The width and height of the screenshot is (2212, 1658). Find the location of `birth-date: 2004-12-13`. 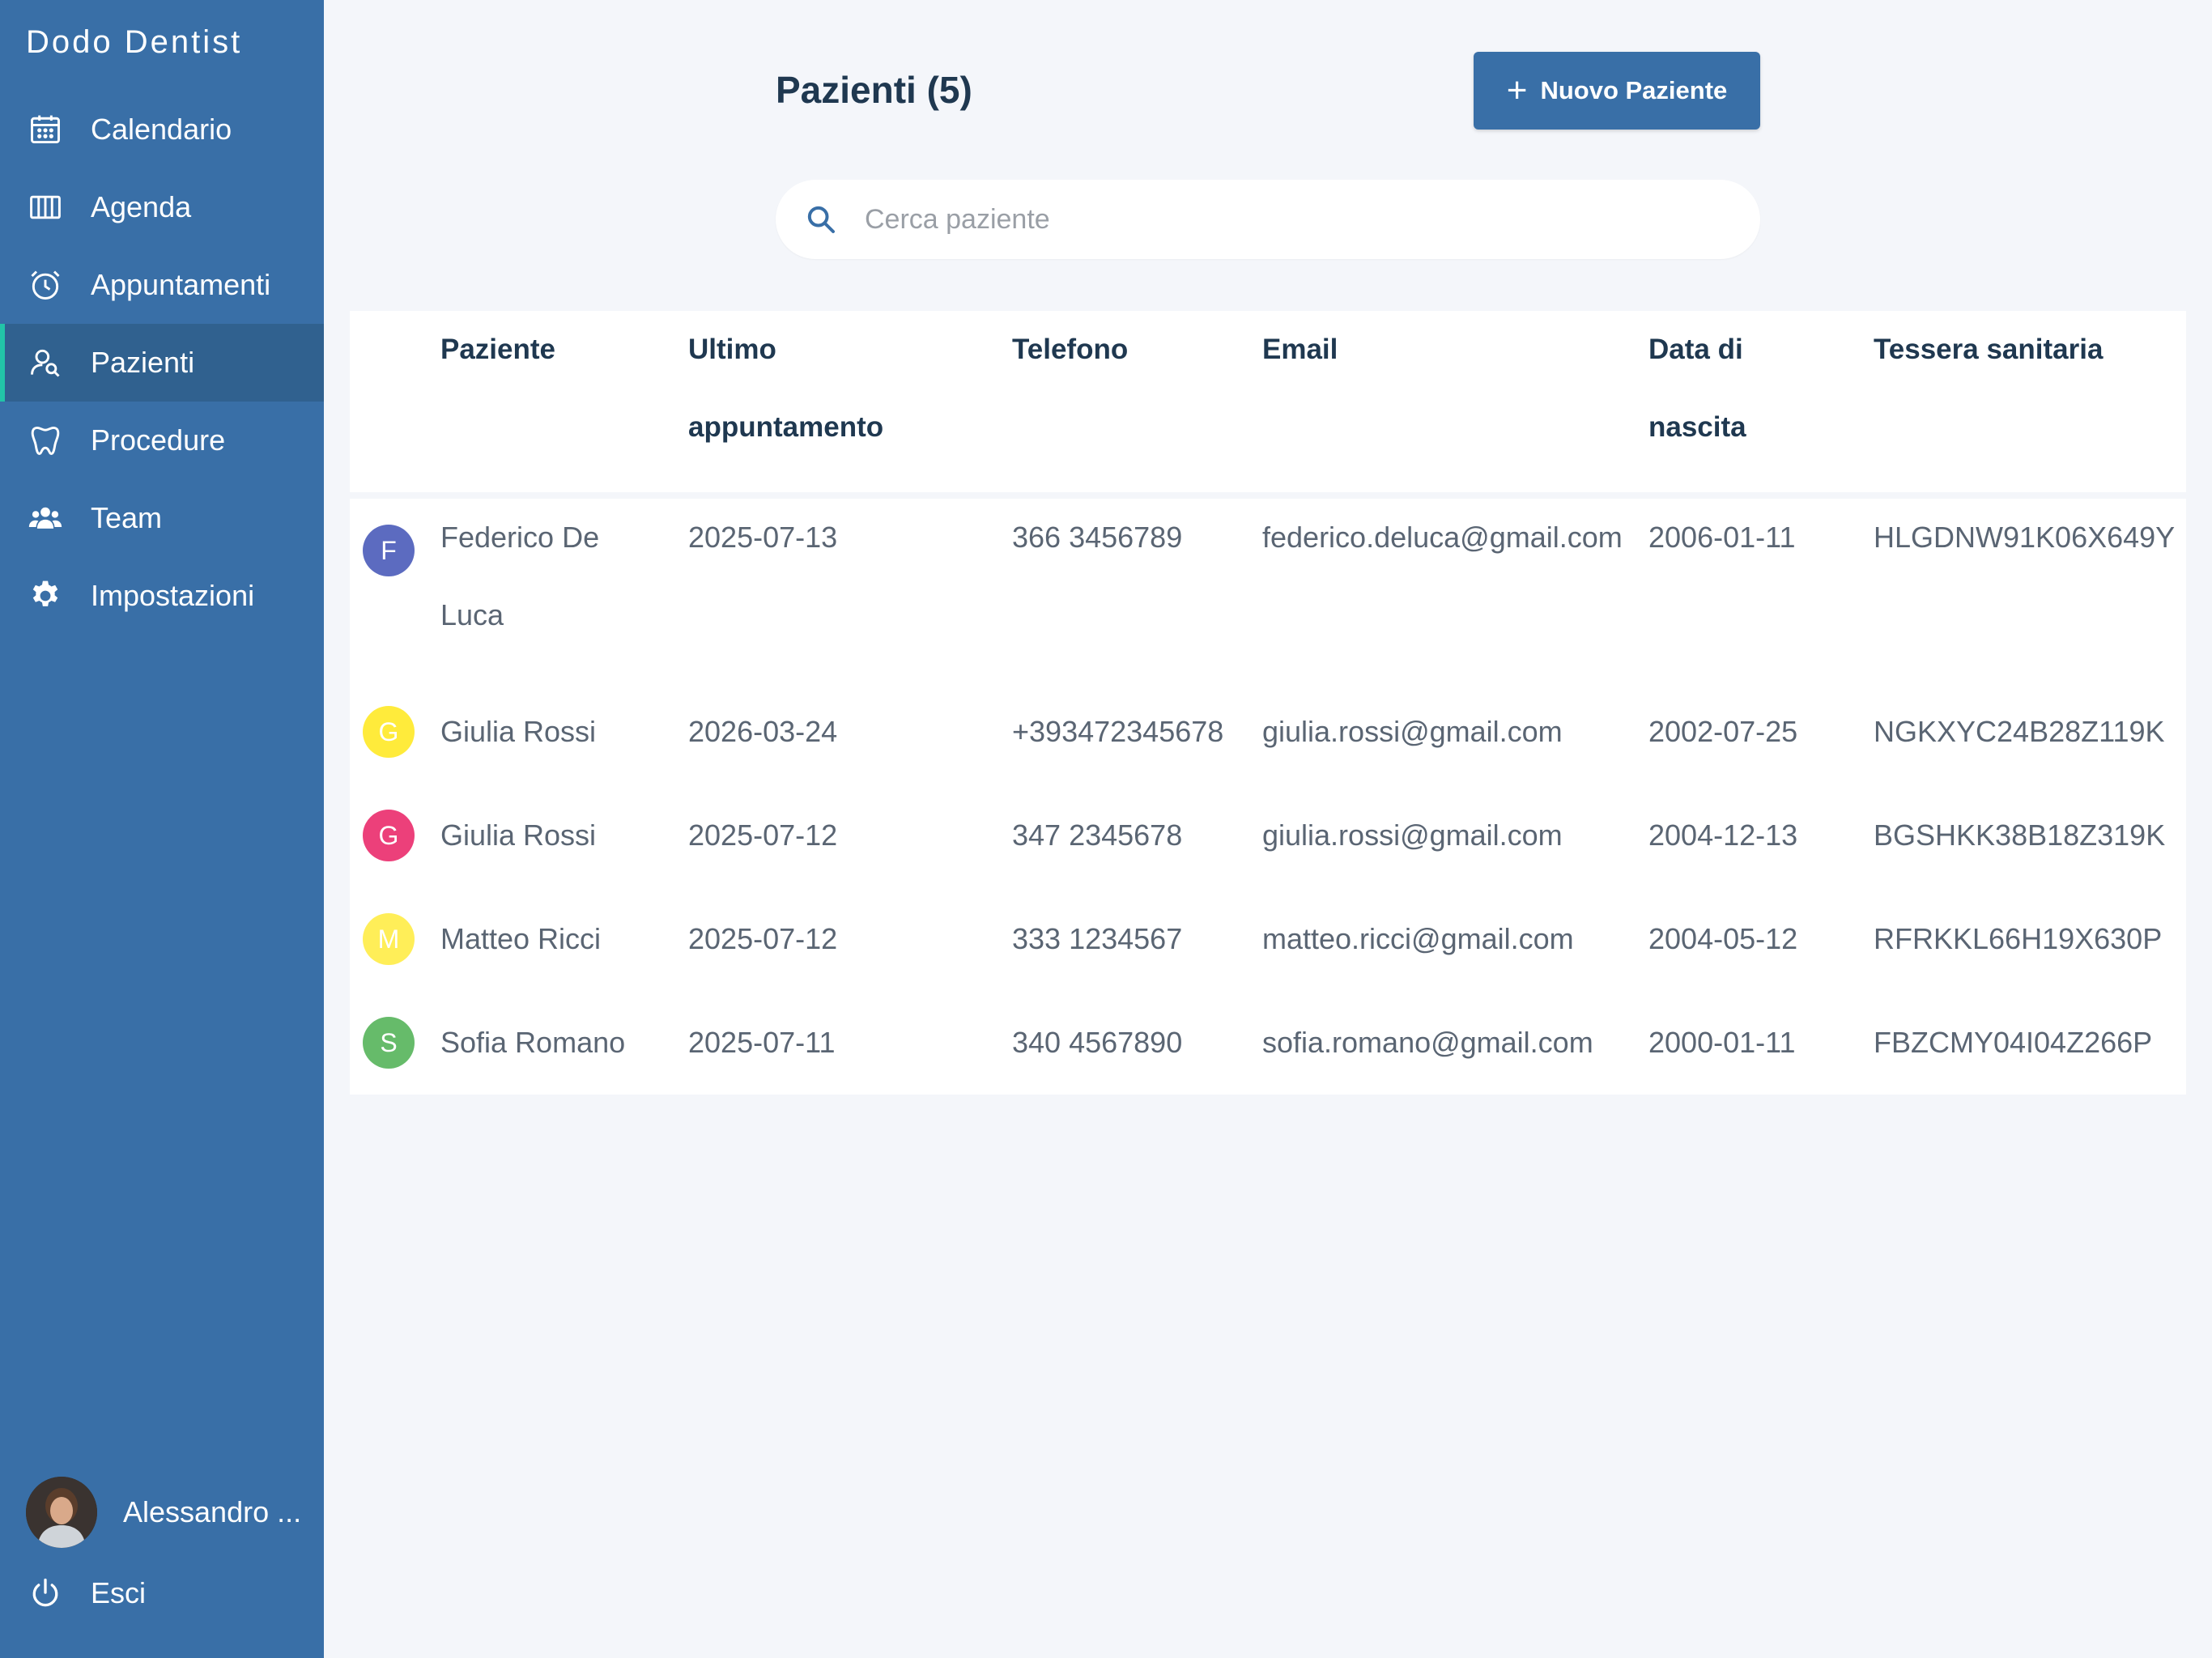

birth-date: 2004-12-13 is located at coordinates (1723, 835).